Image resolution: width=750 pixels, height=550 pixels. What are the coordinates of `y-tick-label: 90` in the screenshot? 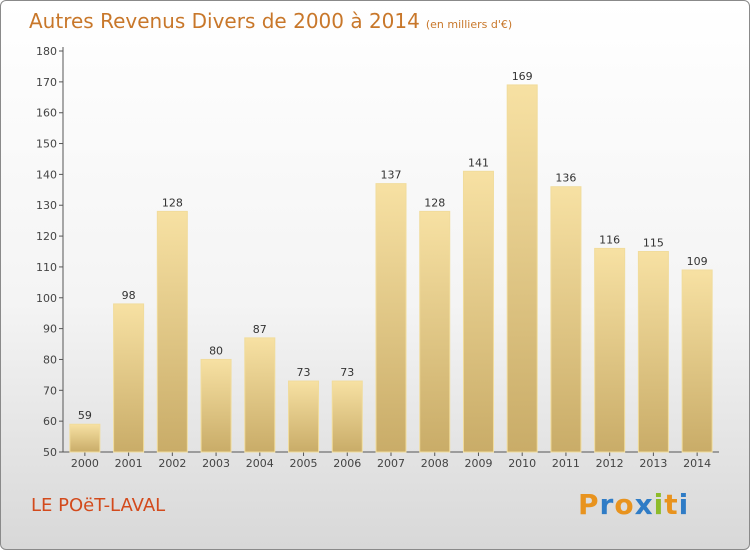 It's located at (50, 329).